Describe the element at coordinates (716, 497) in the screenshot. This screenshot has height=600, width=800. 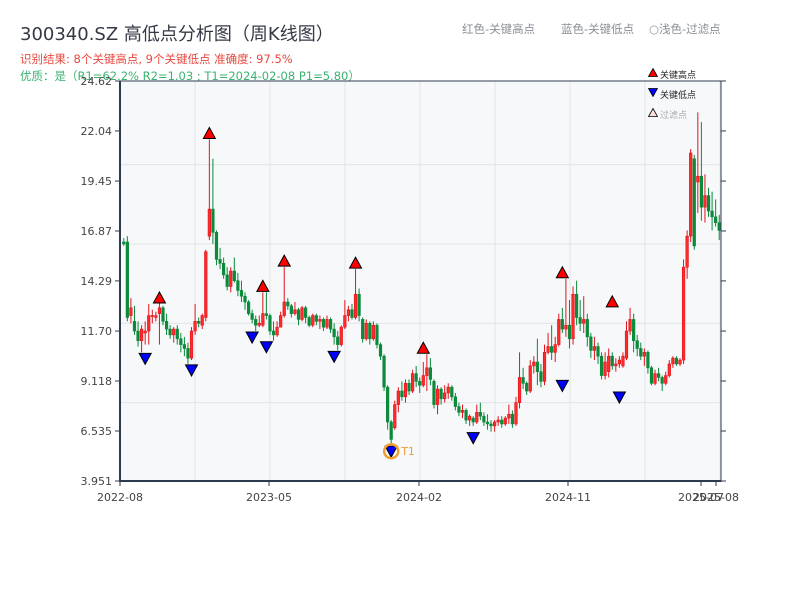
I see `x-tick-label: 2025-08` at that location.